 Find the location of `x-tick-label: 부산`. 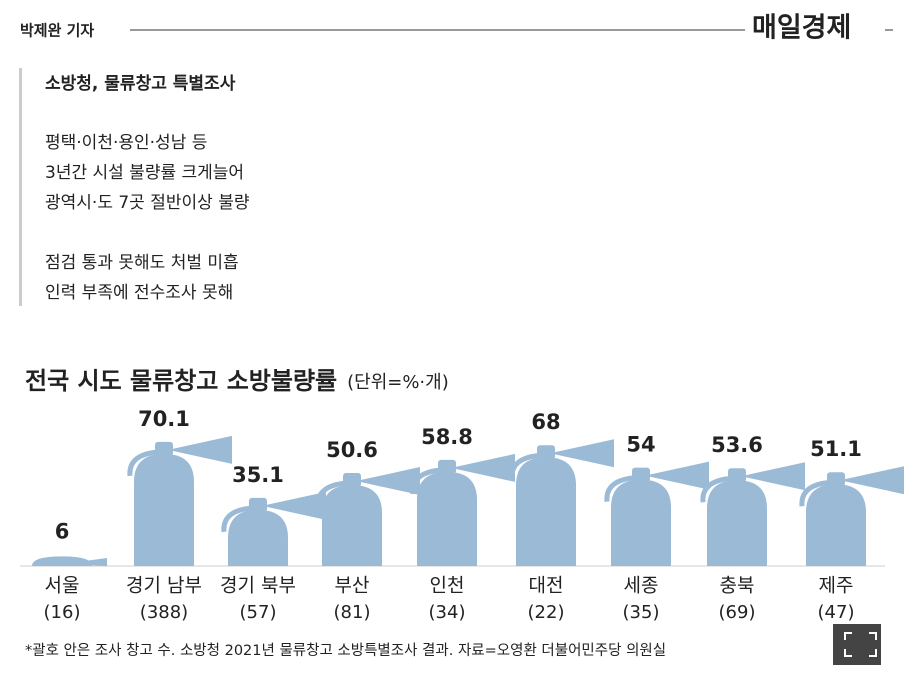

x-tick-label: 부산 is located at coordinates (352, 586).